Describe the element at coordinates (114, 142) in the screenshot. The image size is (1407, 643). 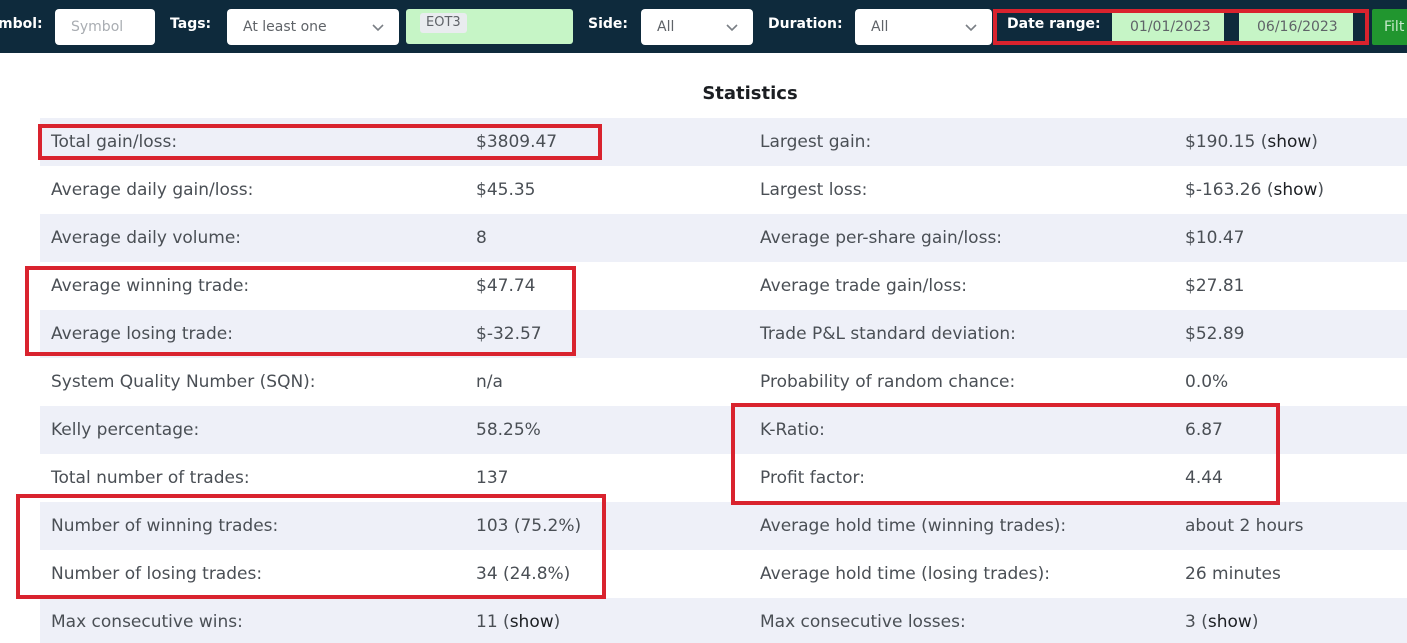
I see `stat-label: Total gain/loss:` at that location.